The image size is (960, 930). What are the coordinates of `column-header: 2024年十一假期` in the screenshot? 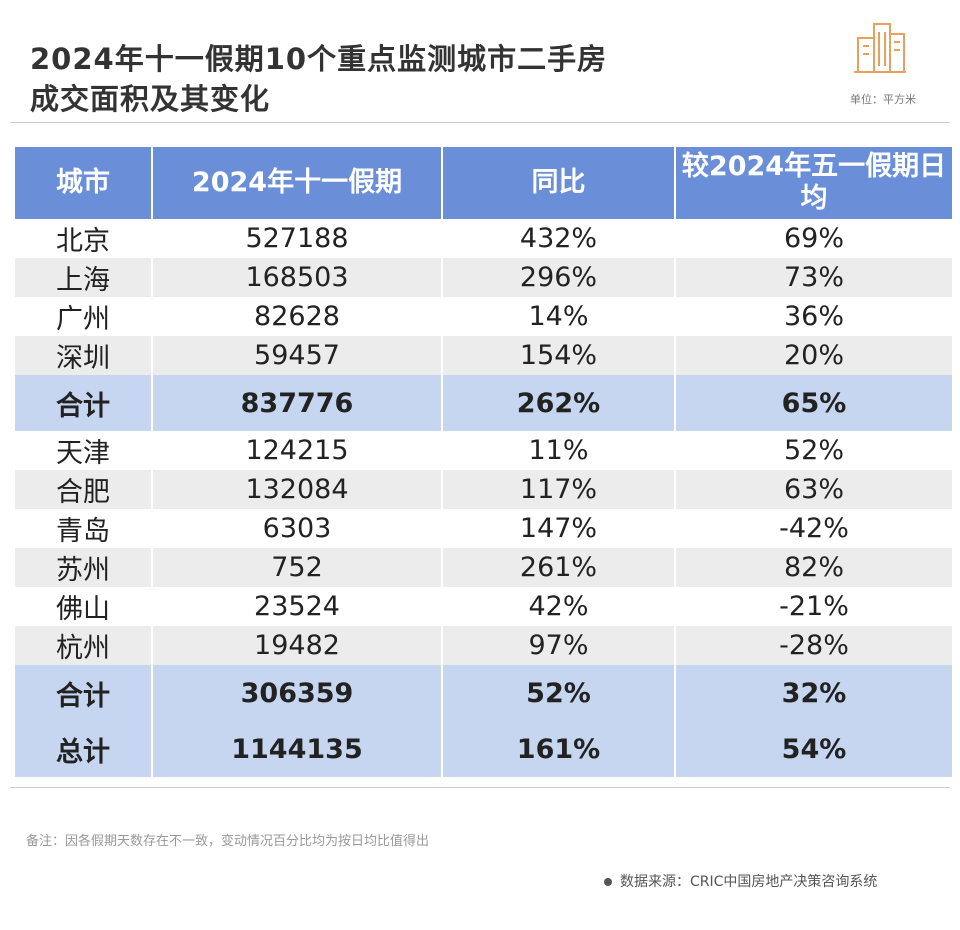 It's located at (297, 183).